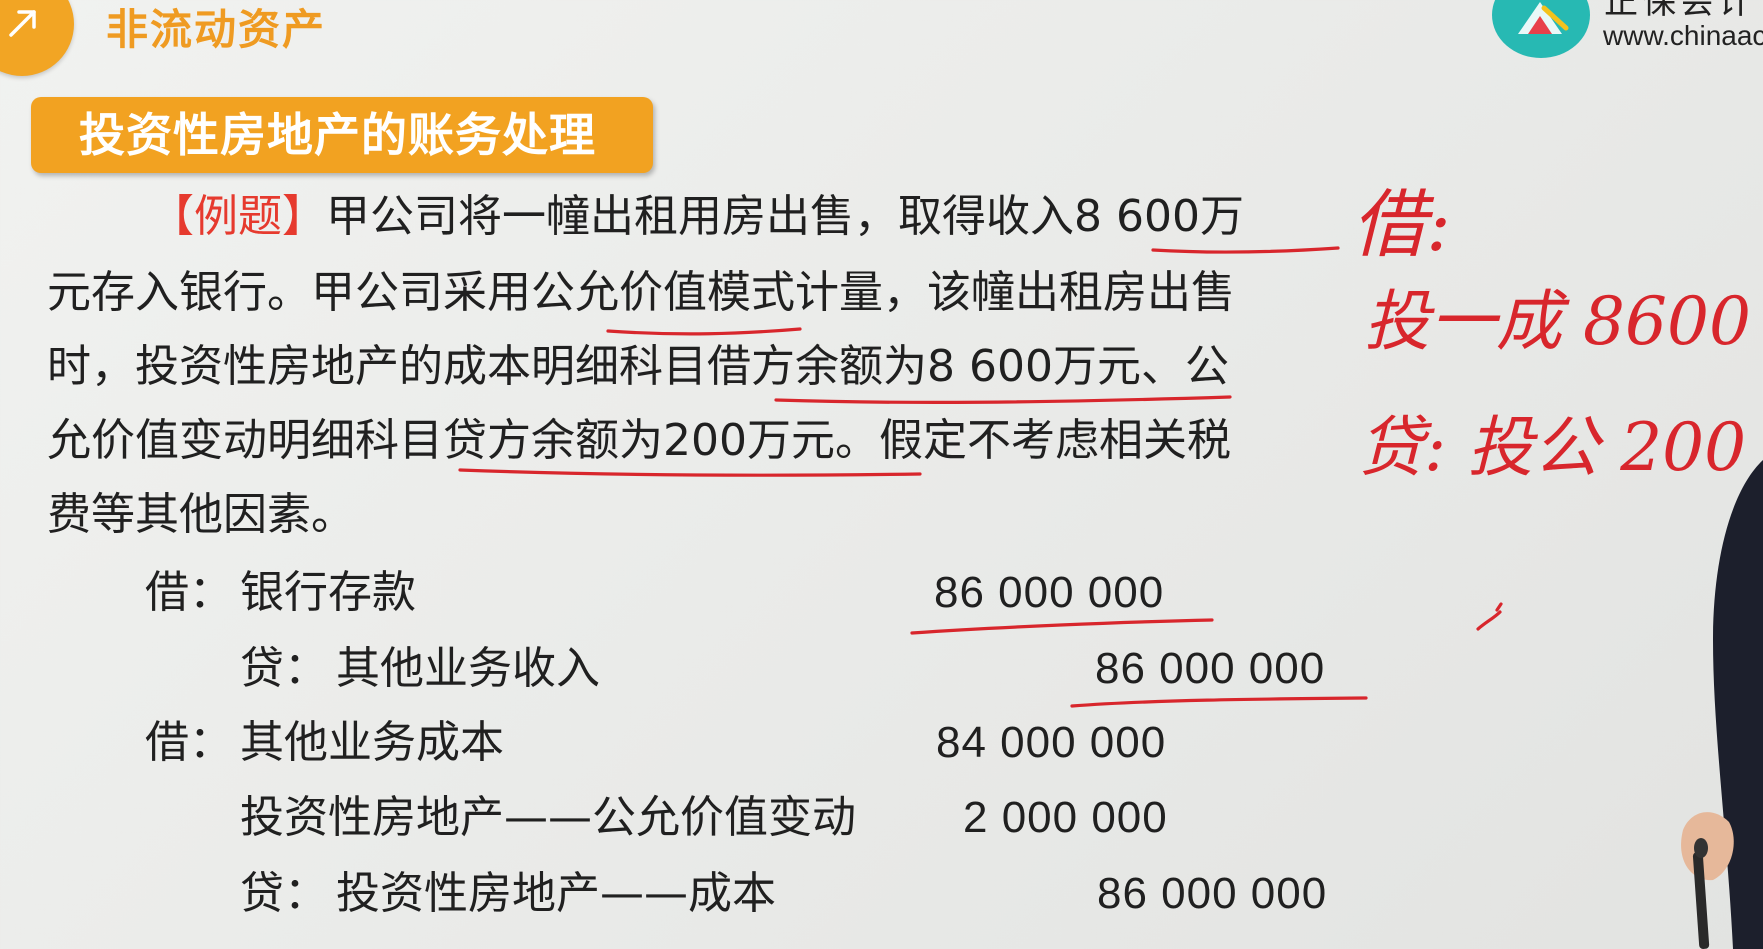 The image size is (1763, 949). Describe the element at coordinates (638, 366) in the screenshot. I see `example-line-3: 时，投资性房地产的成本明细科目借方余额为8 600万元、公` at that location.